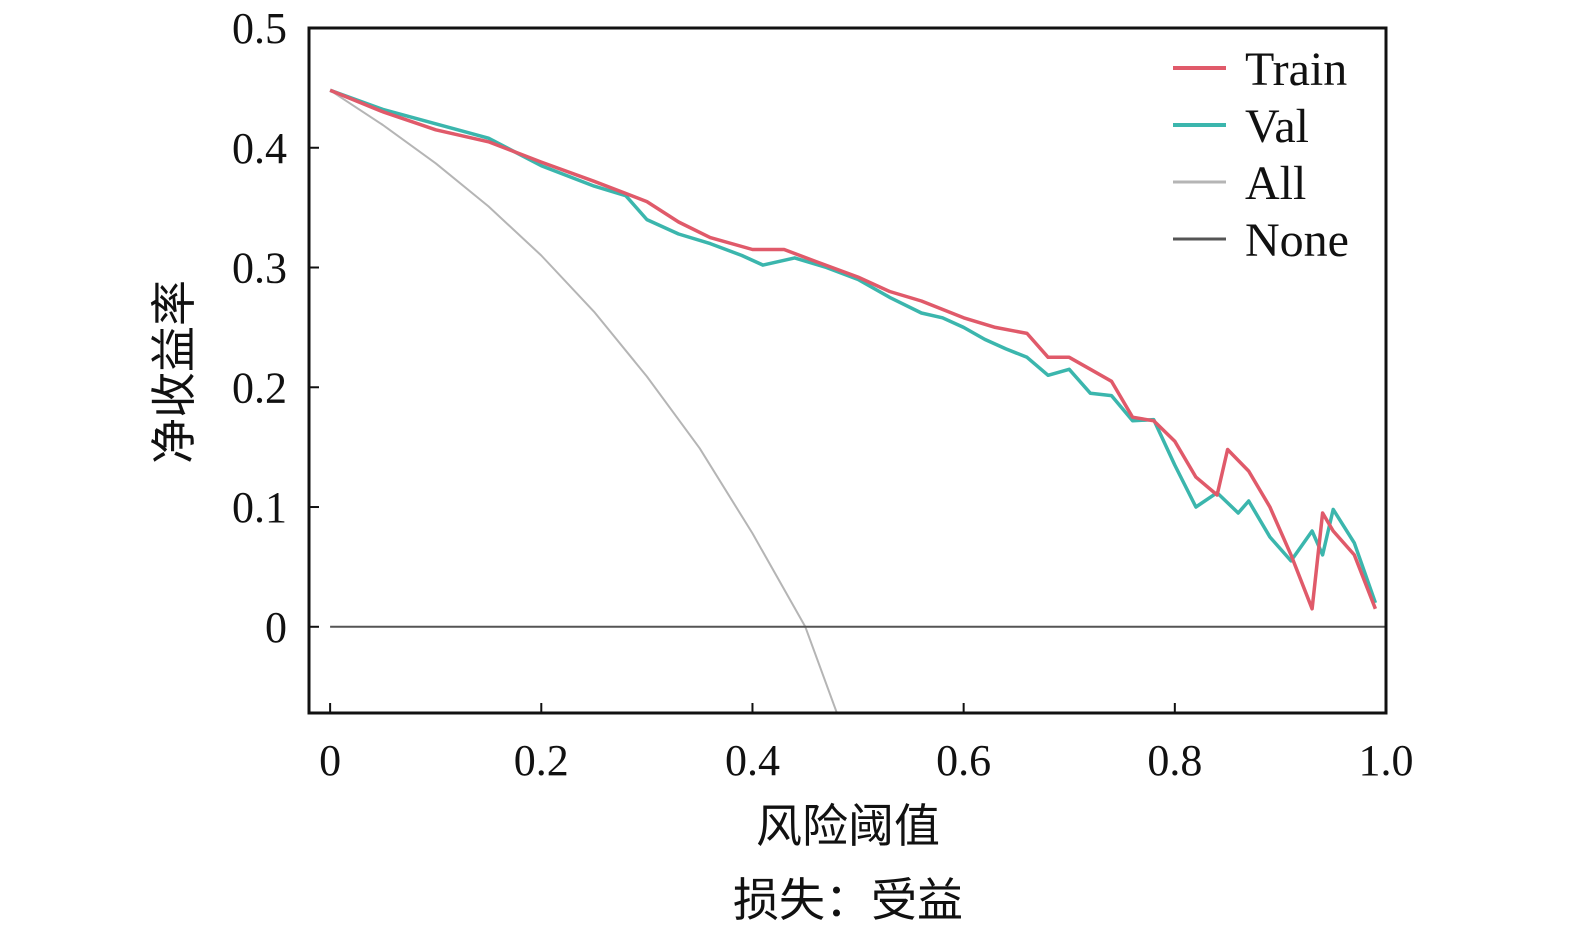 This screenshot has width=1575, height=936. I want to click on y-tick-label: 0.2, so click(259, 387).